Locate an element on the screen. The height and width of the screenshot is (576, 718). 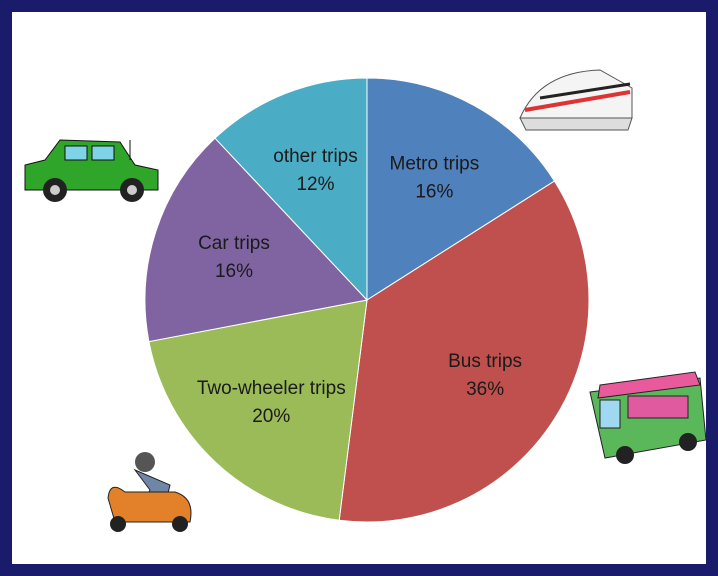
slice-label: Metro trips is located at coordinates (435, 163).